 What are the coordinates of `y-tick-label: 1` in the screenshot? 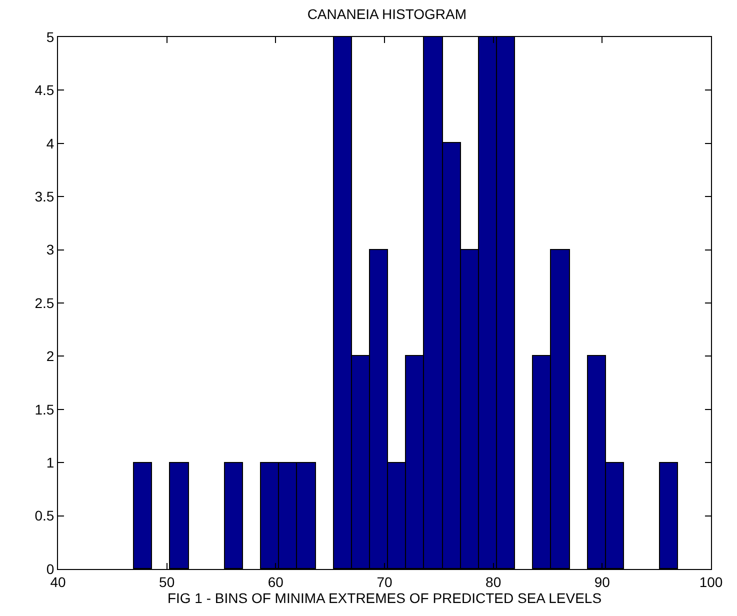 It's located at (50, 462).